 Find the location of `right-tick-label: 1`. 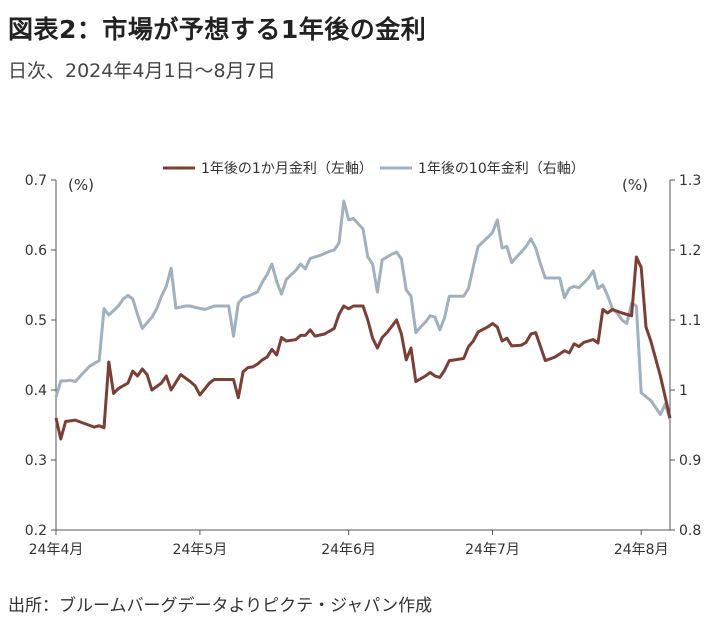

right-tick-label: 1 is located at coordinates (683, 391).